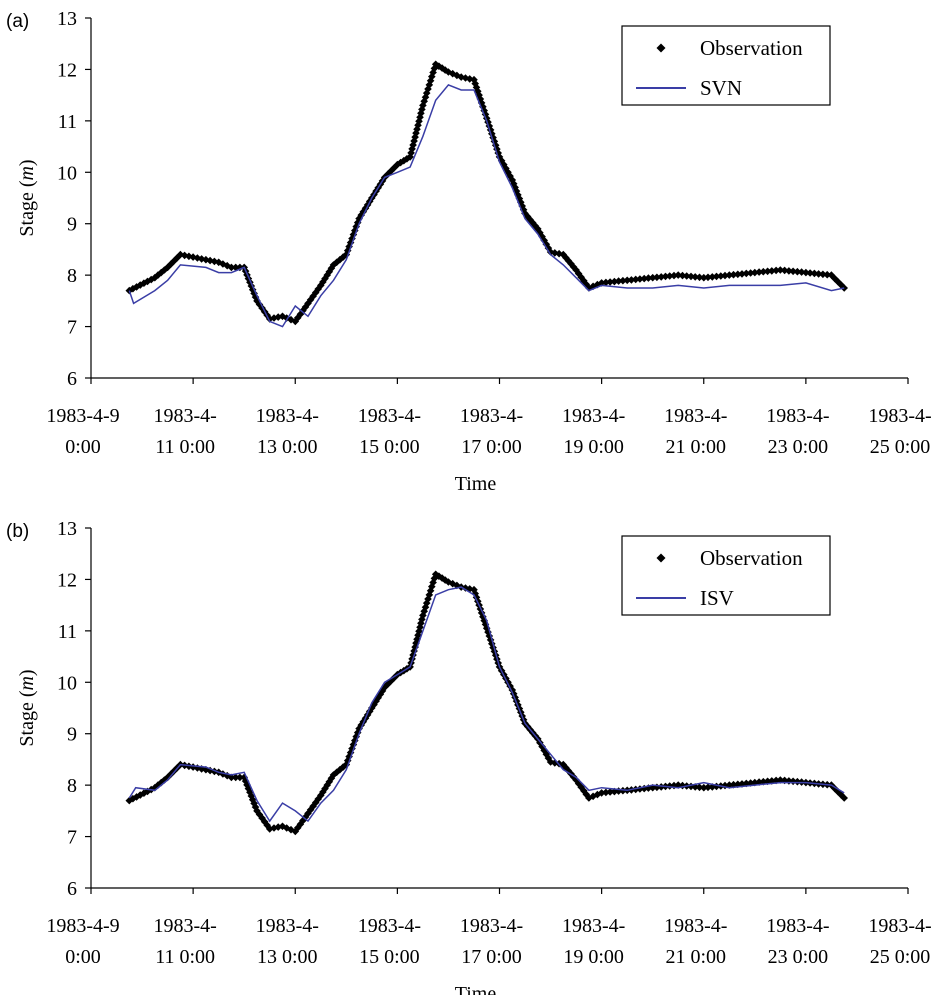 The image size is (948, 995). I want to click on y-tick-label: 7, so click(72, 328).